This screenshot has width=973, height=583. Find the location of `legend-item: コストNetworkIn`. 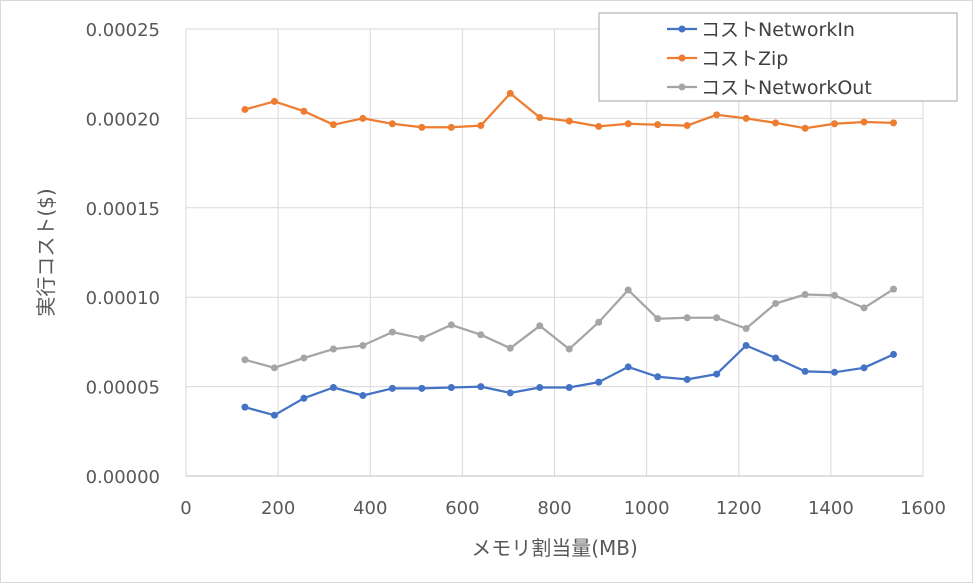

legend-item: コストNetworkIn is located at coordinates (761, 30).